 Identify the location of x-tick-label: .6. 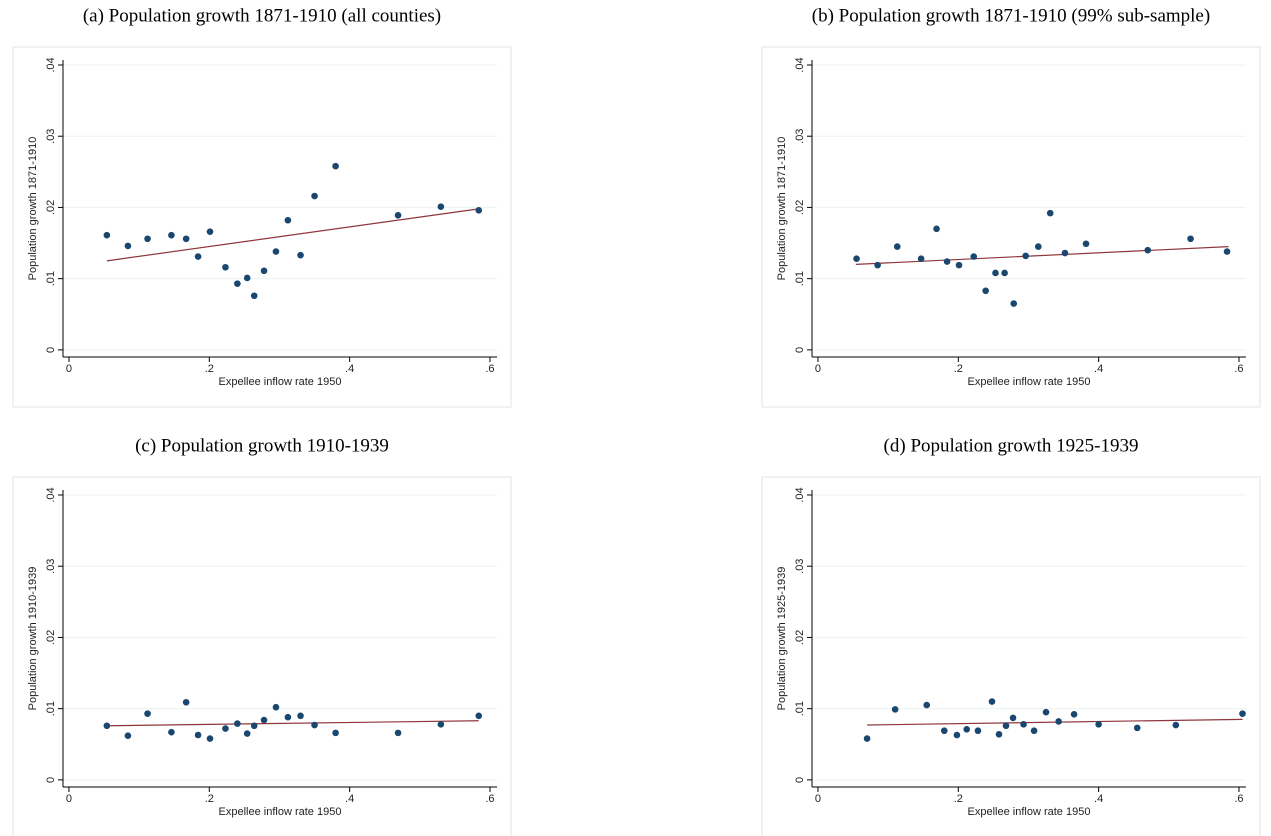
(489, 799).